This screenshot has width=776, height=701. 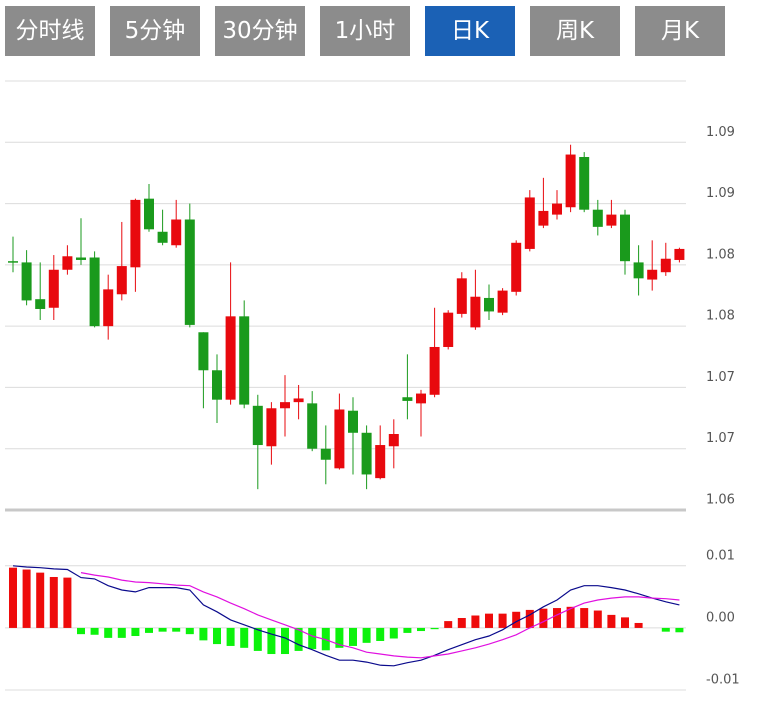 I want to click on tab: 周K, so click(x=575, y=31).